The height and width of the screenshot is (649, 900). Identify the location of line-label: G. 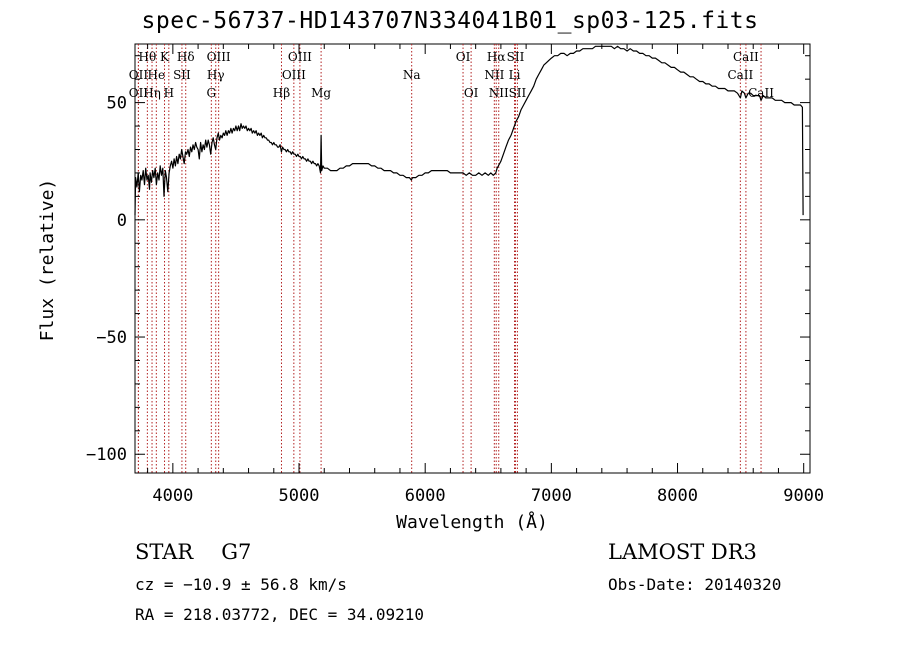
(212, 93).